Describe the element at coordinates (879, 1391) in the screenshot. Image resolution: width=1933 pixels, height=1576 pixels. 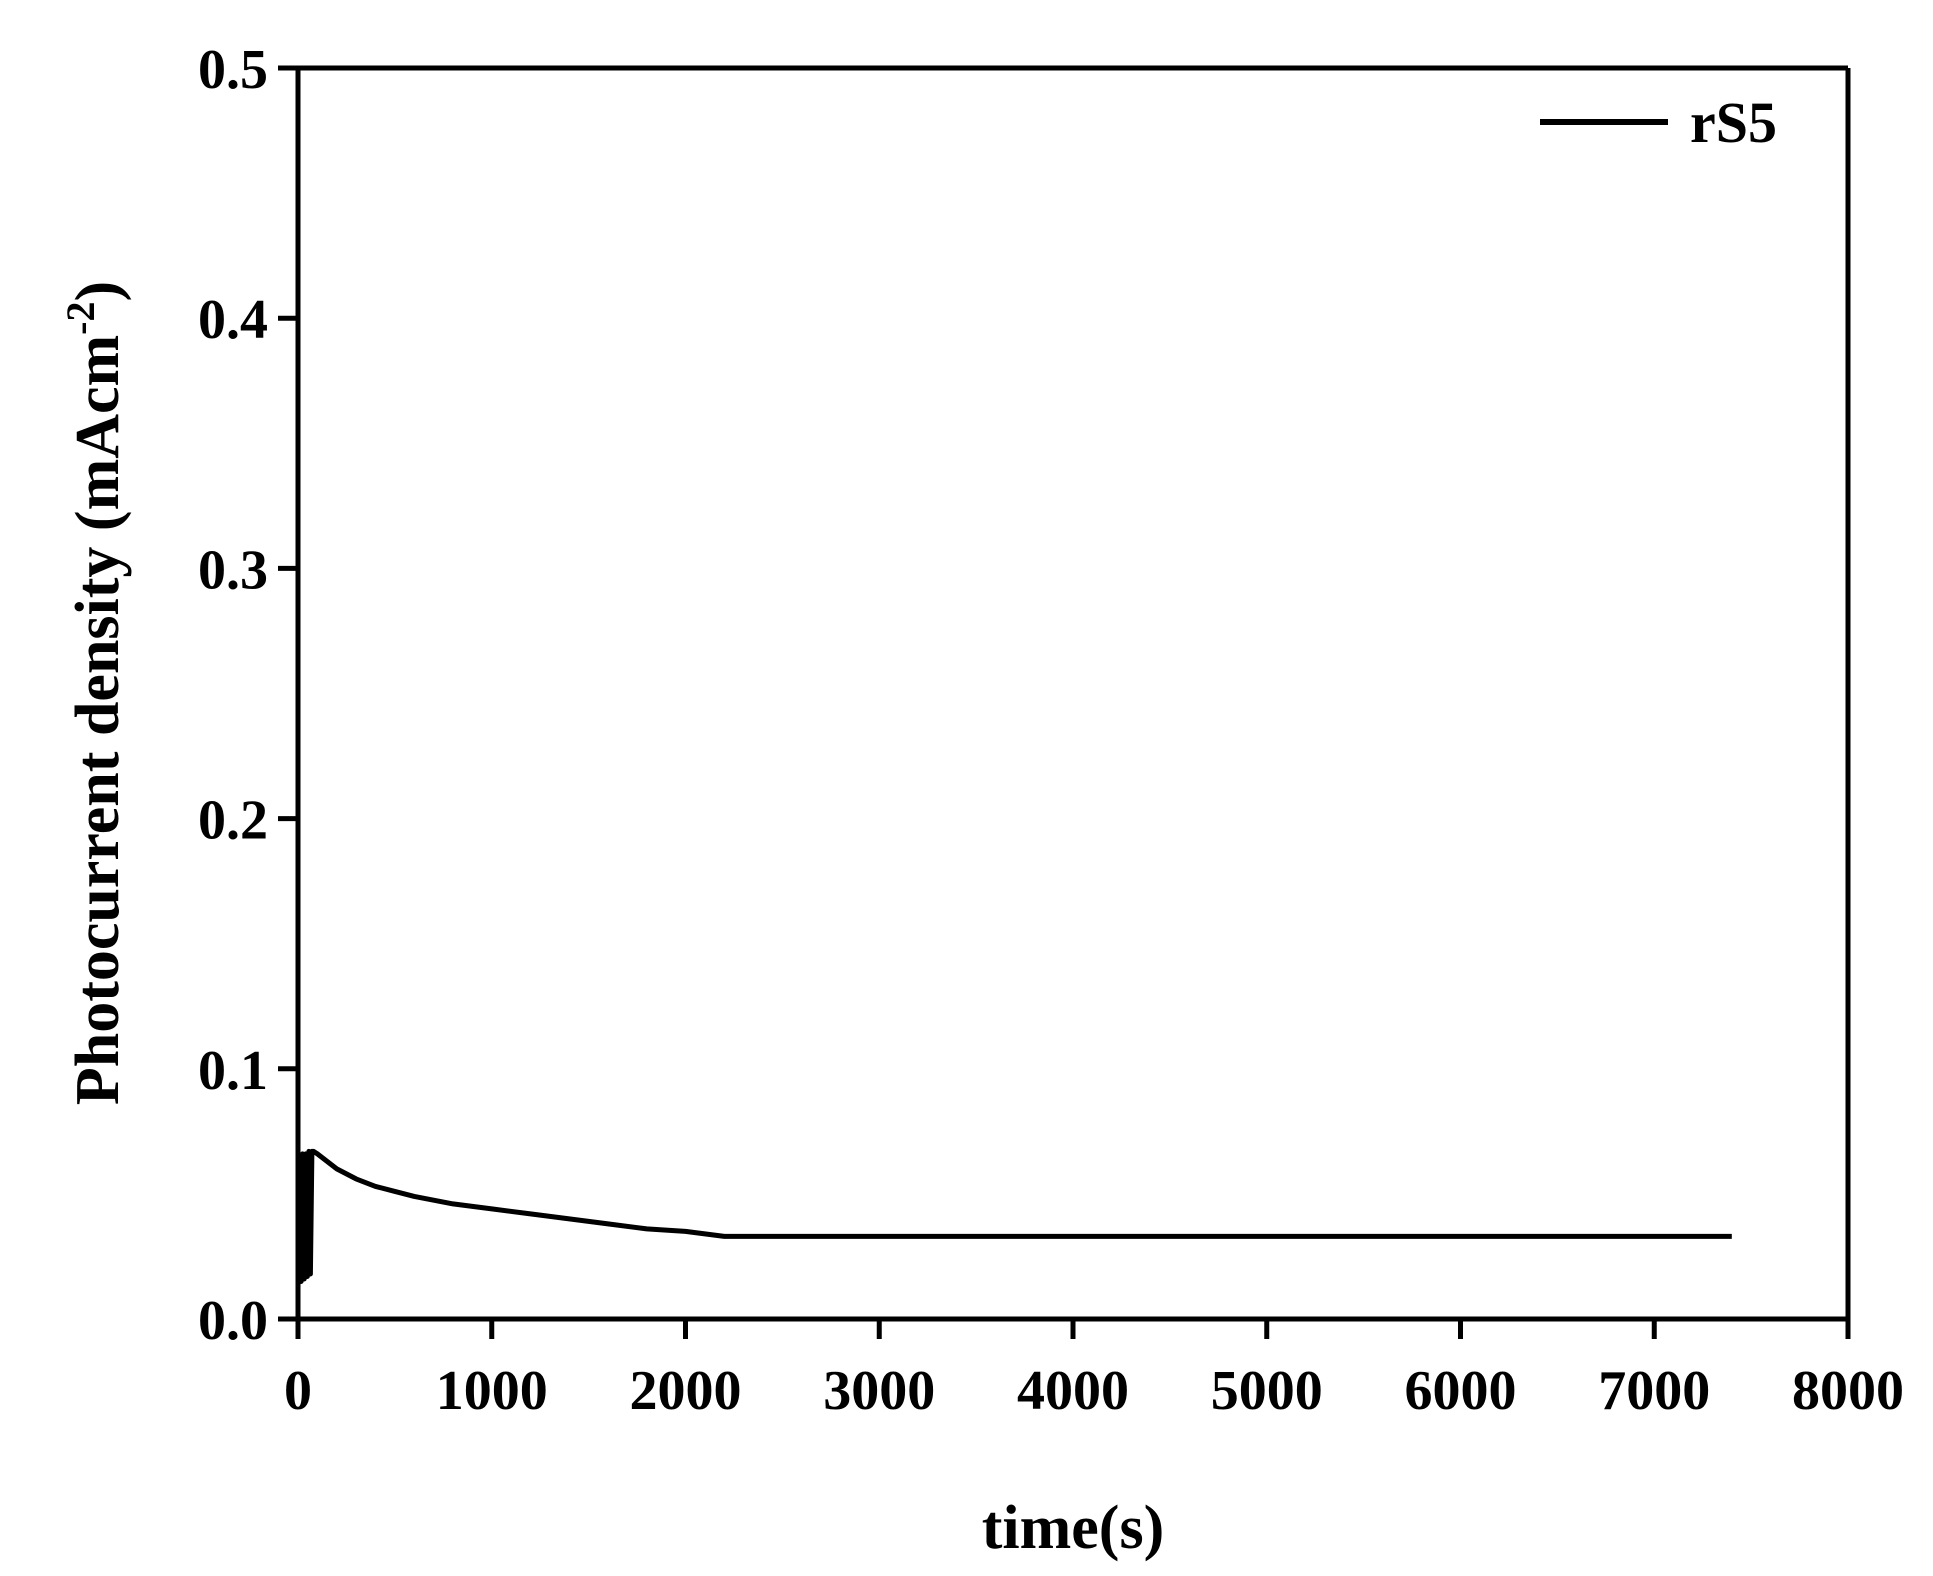
I see `x-tick-label: 3000` at that location.